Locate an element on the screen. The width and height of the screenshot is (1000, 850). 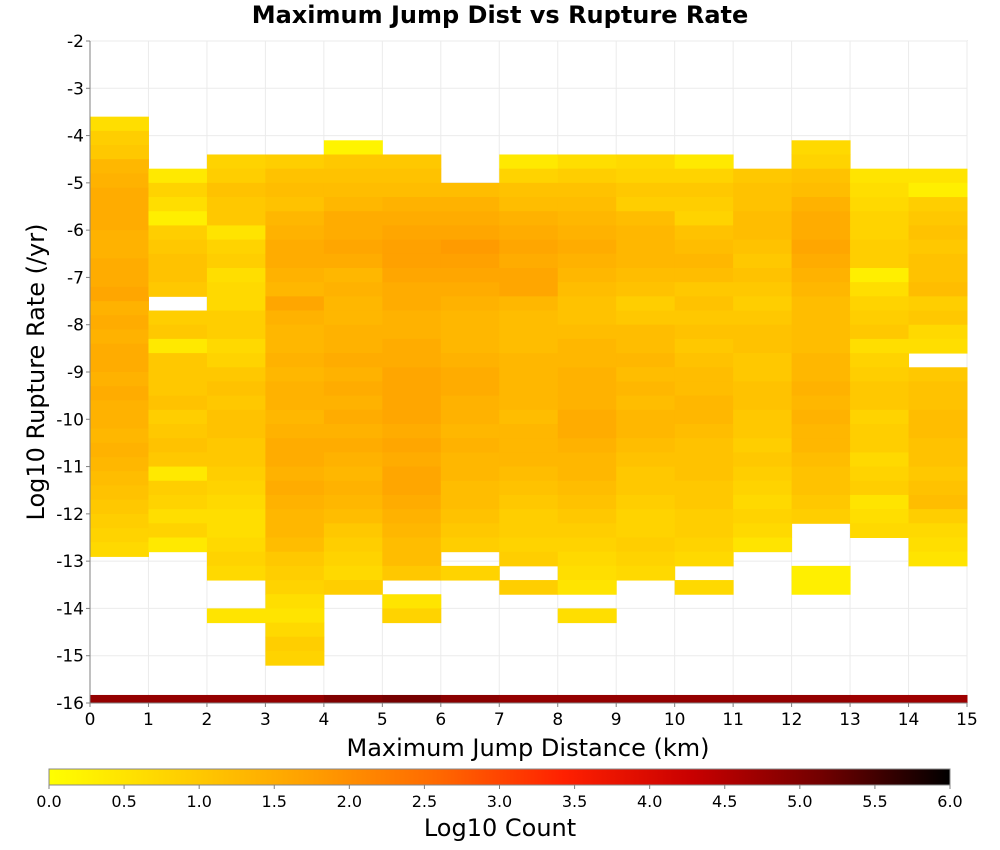
y-tick-label: -9 is located at coordinates (75, 373).